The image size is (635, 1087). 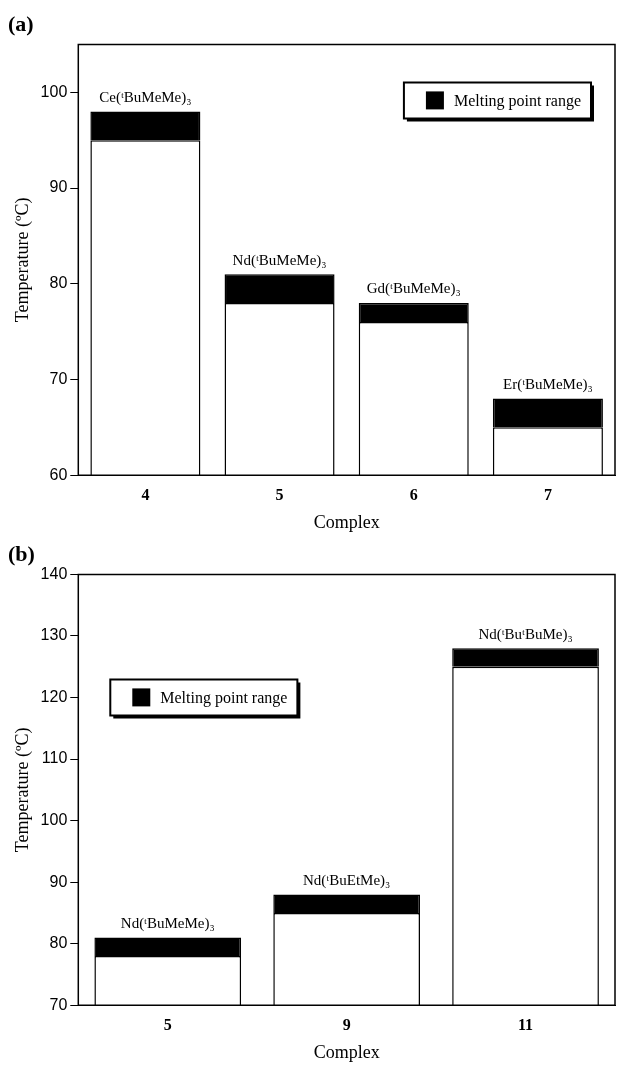 I want to click on annotation: Nd(ᵗBuᵗBuMe)₃, so click(x=525, y=634).